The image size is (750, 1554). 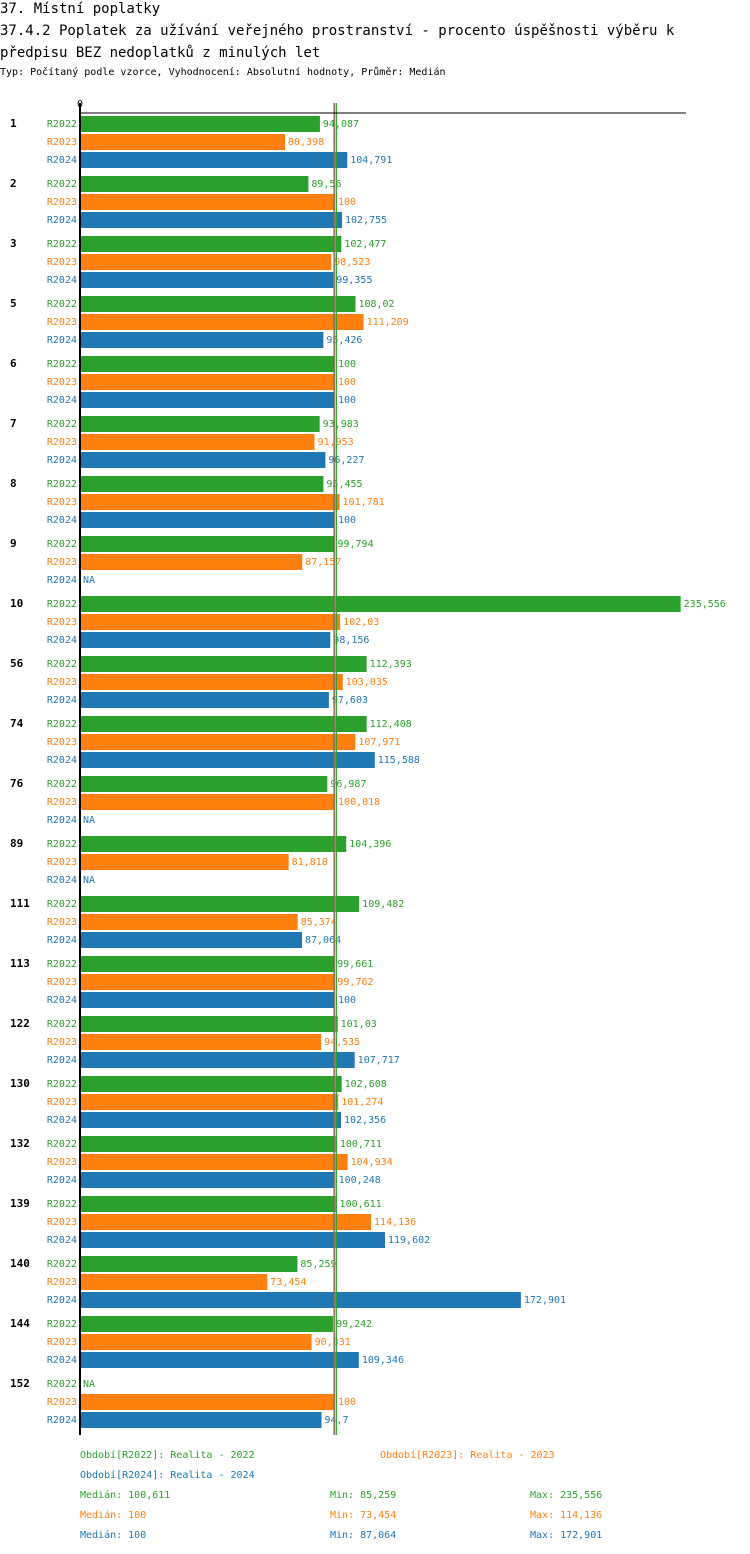 I want to click on value-label: 95,426, so click(x=344, y=340).